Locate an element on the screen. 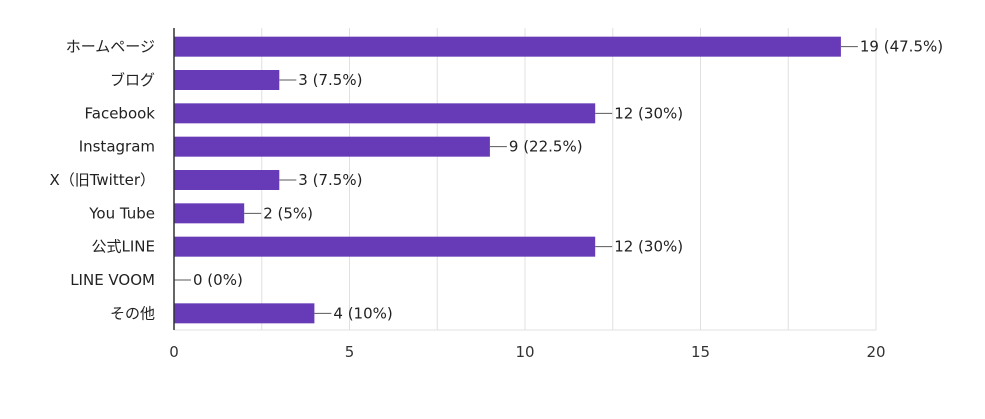  x-tick-label: 15 is located at coordinates (700, 352).